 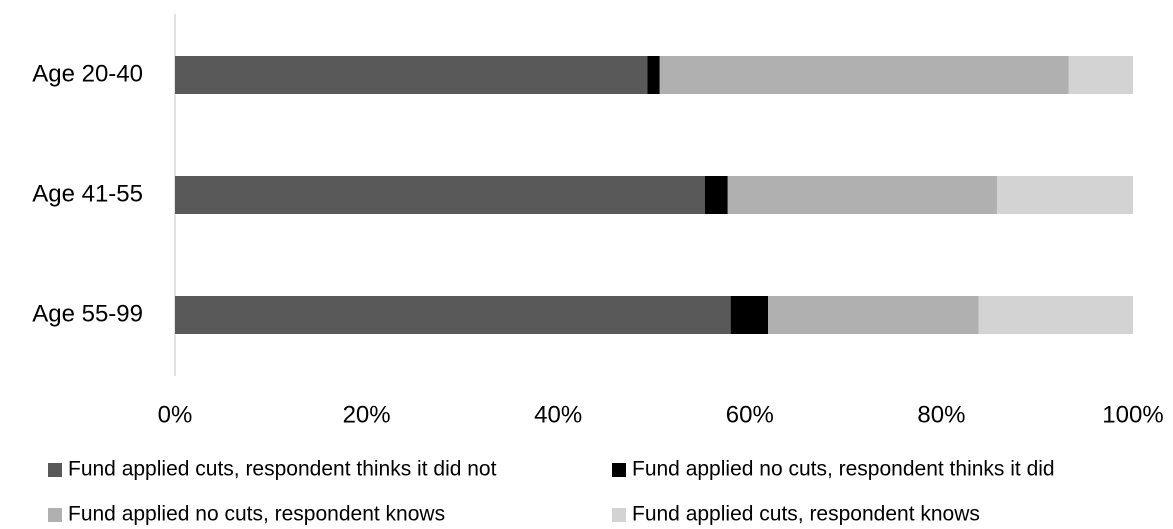 What do you see at coordinates (87, 73) in the screenshot?
I see `y-tick-label: Age 20-40` at bounding box center [87, 73].